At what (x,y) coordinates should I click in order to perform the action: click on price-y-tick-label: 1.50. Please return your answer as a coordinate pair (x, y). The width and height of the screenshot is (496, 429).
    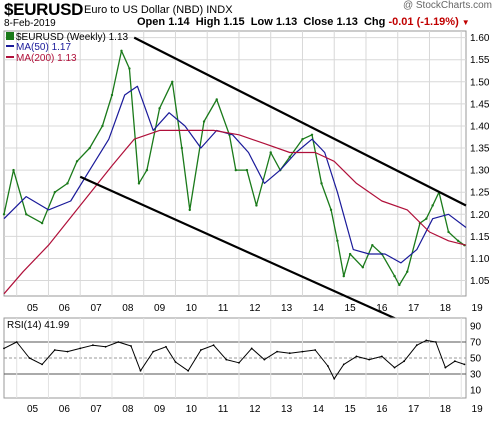
    Looking at the image, I should click on (480, 82).